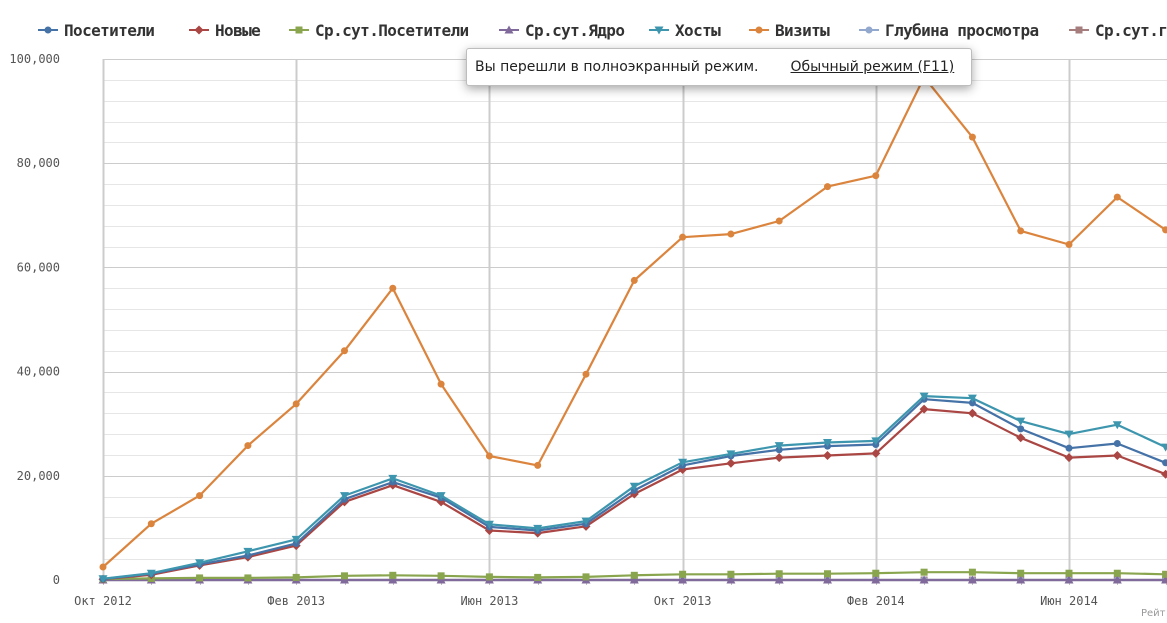 The image size is (1167, 623). What do you see at coordinates (1069, 601) in the screenshot?
I see `x-tick-label: Июн 2014` at bounding box center [1069, 601].